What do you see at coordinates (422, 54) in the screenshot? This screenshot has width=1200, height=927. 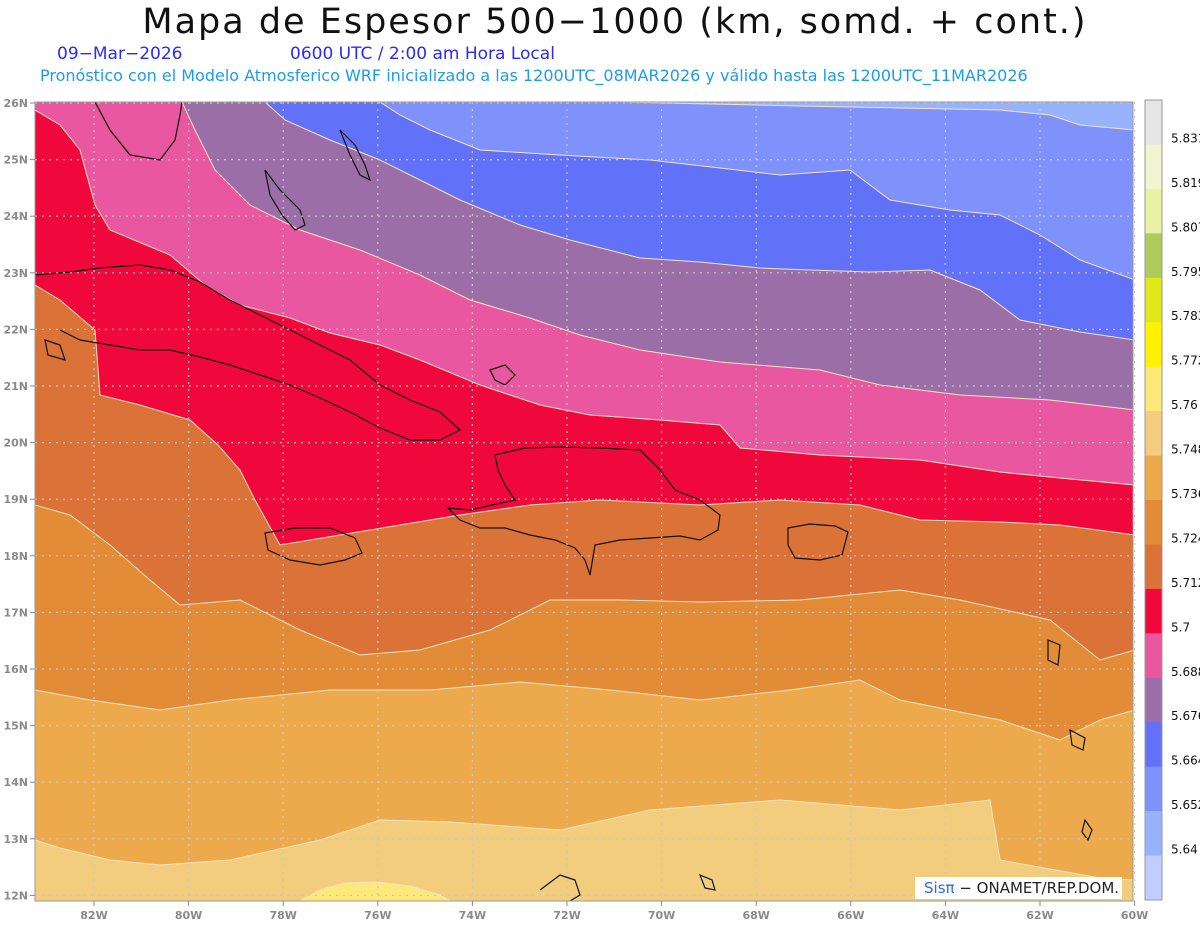 I see `forecast-time: 0600 UTC / 2:00 am Hora Local` at bounding box center [422, 54].